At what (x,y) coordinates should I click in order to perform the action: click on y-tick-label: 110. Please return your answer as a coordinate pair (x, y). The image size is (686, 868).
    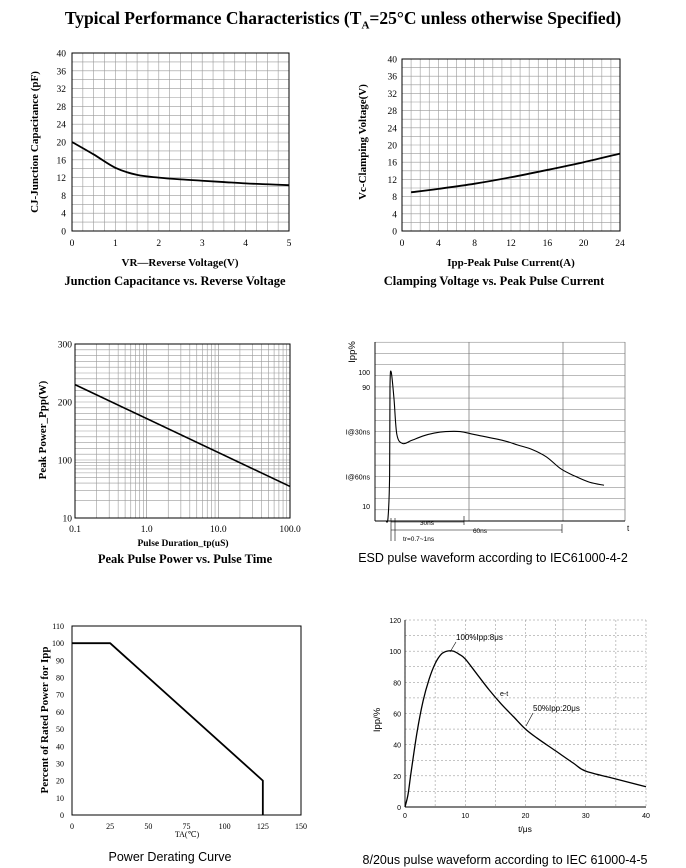
    Looking at the image, I should click on (58, 626).